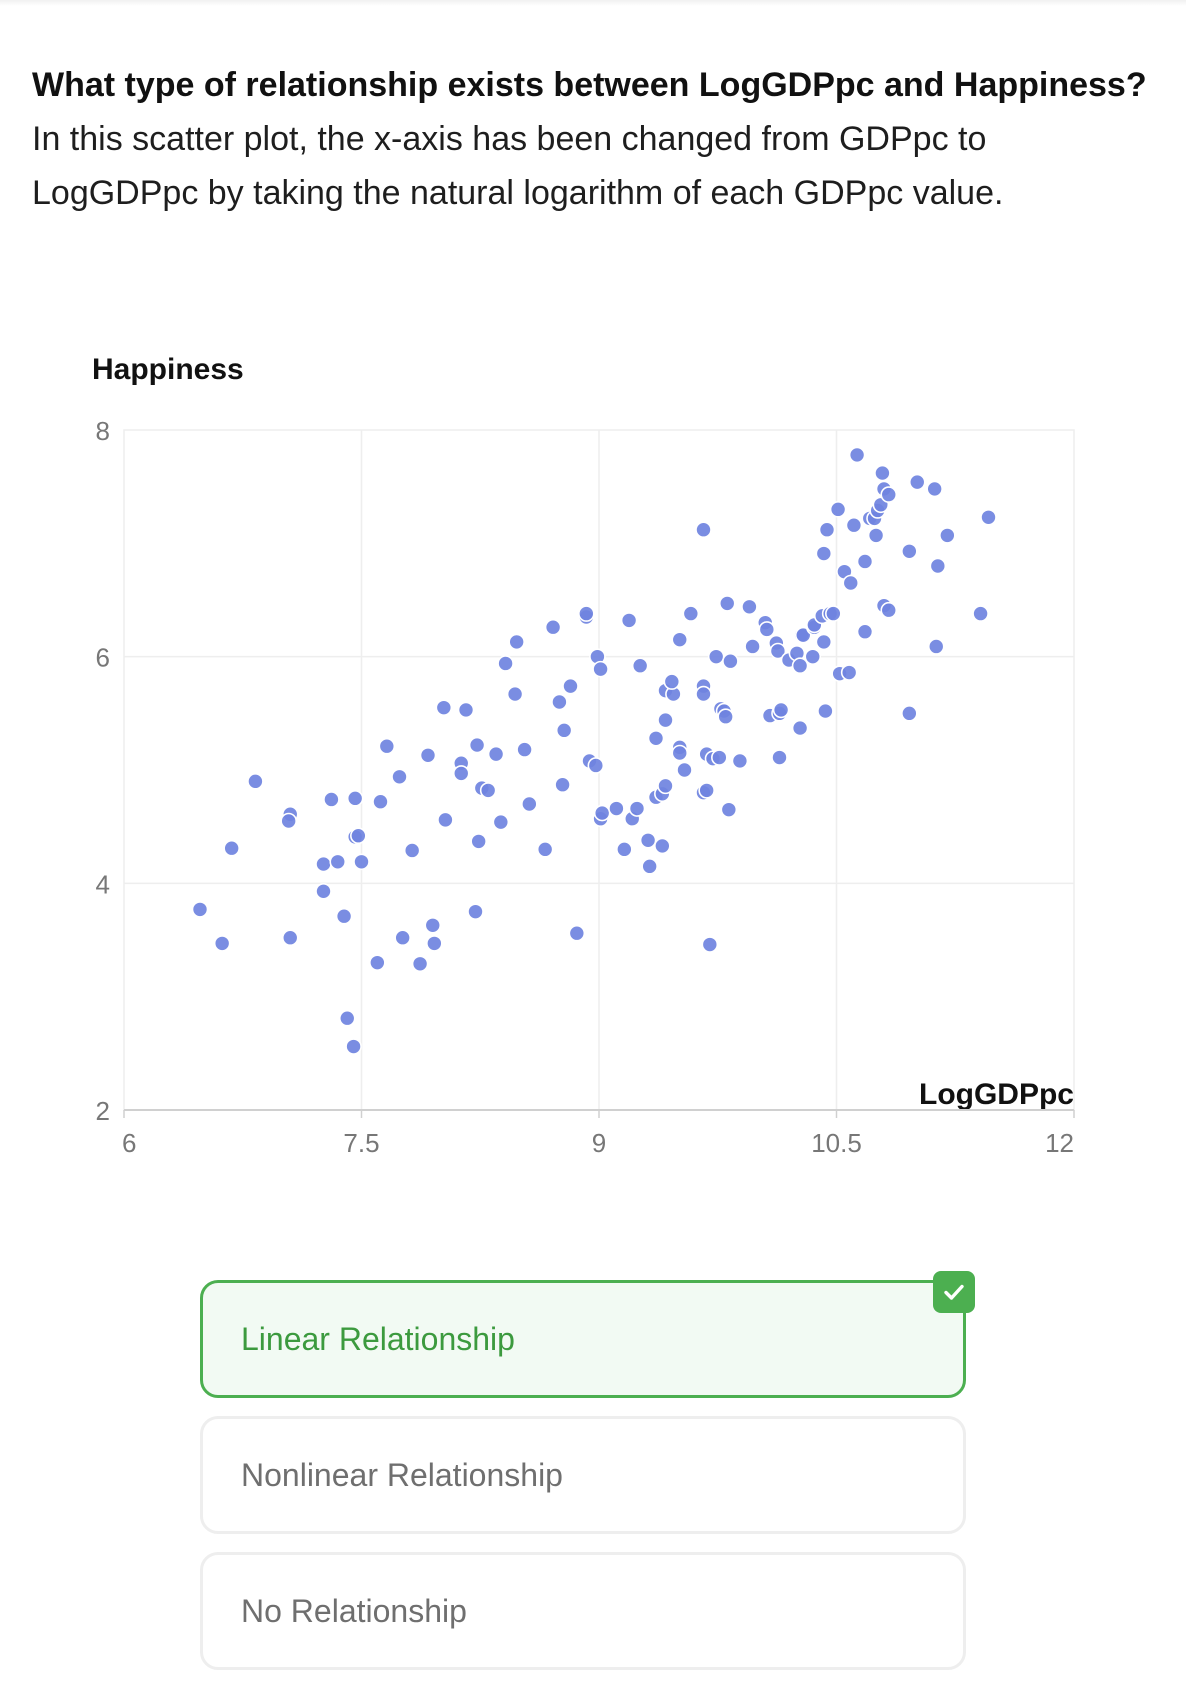 The image size is (1186, 1694). I want to click on x-tick-label: 10.5, so click(836, 1143).